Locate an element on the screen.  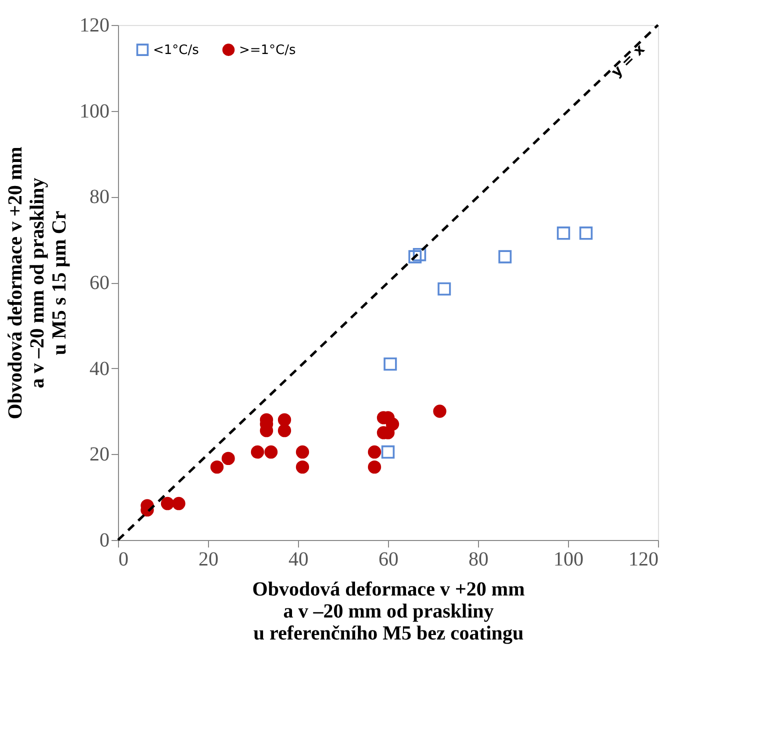
x-tick-label: 0 is located at coordinates (123, 559).